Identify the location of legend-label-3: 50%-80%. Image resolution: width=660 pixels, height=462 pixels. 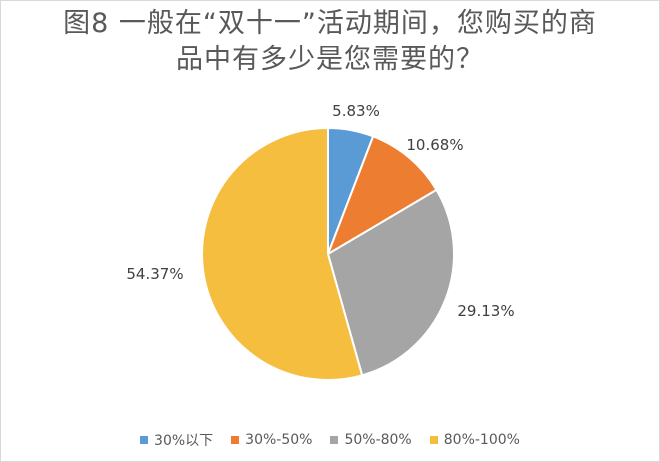
(378, 440).